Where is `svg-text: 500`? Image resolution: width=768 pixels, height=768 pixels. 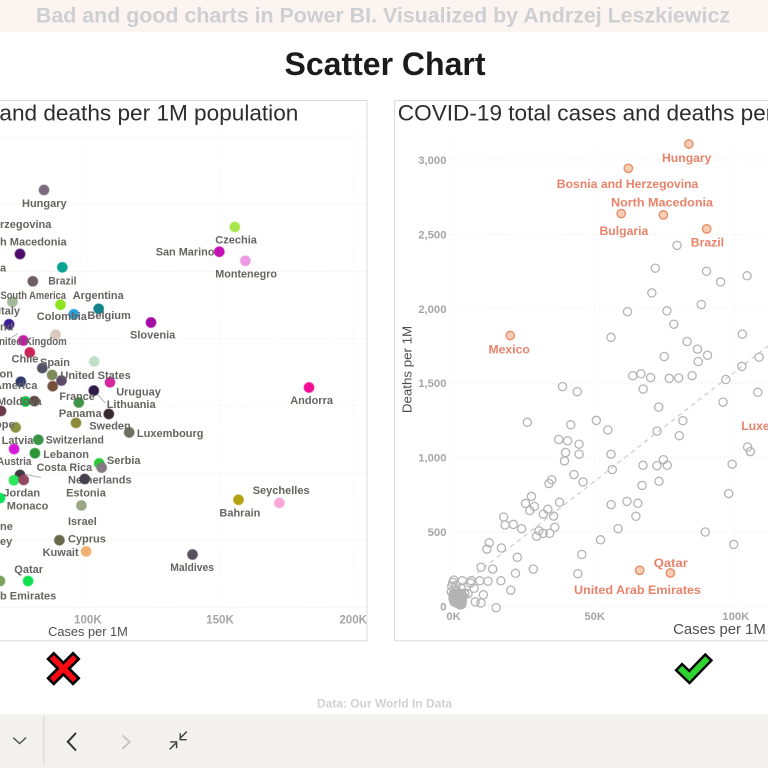
svg-text: 500 is located at coordinates (437, 533).